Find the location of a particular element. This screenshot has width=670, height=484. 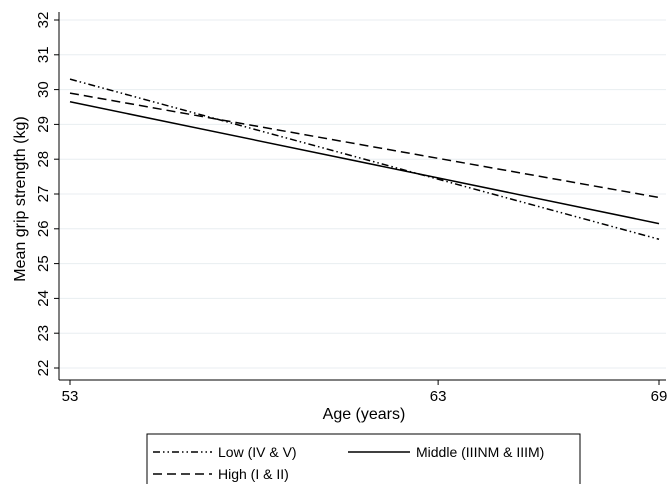

legend-box is located at coordinates (363, 458).